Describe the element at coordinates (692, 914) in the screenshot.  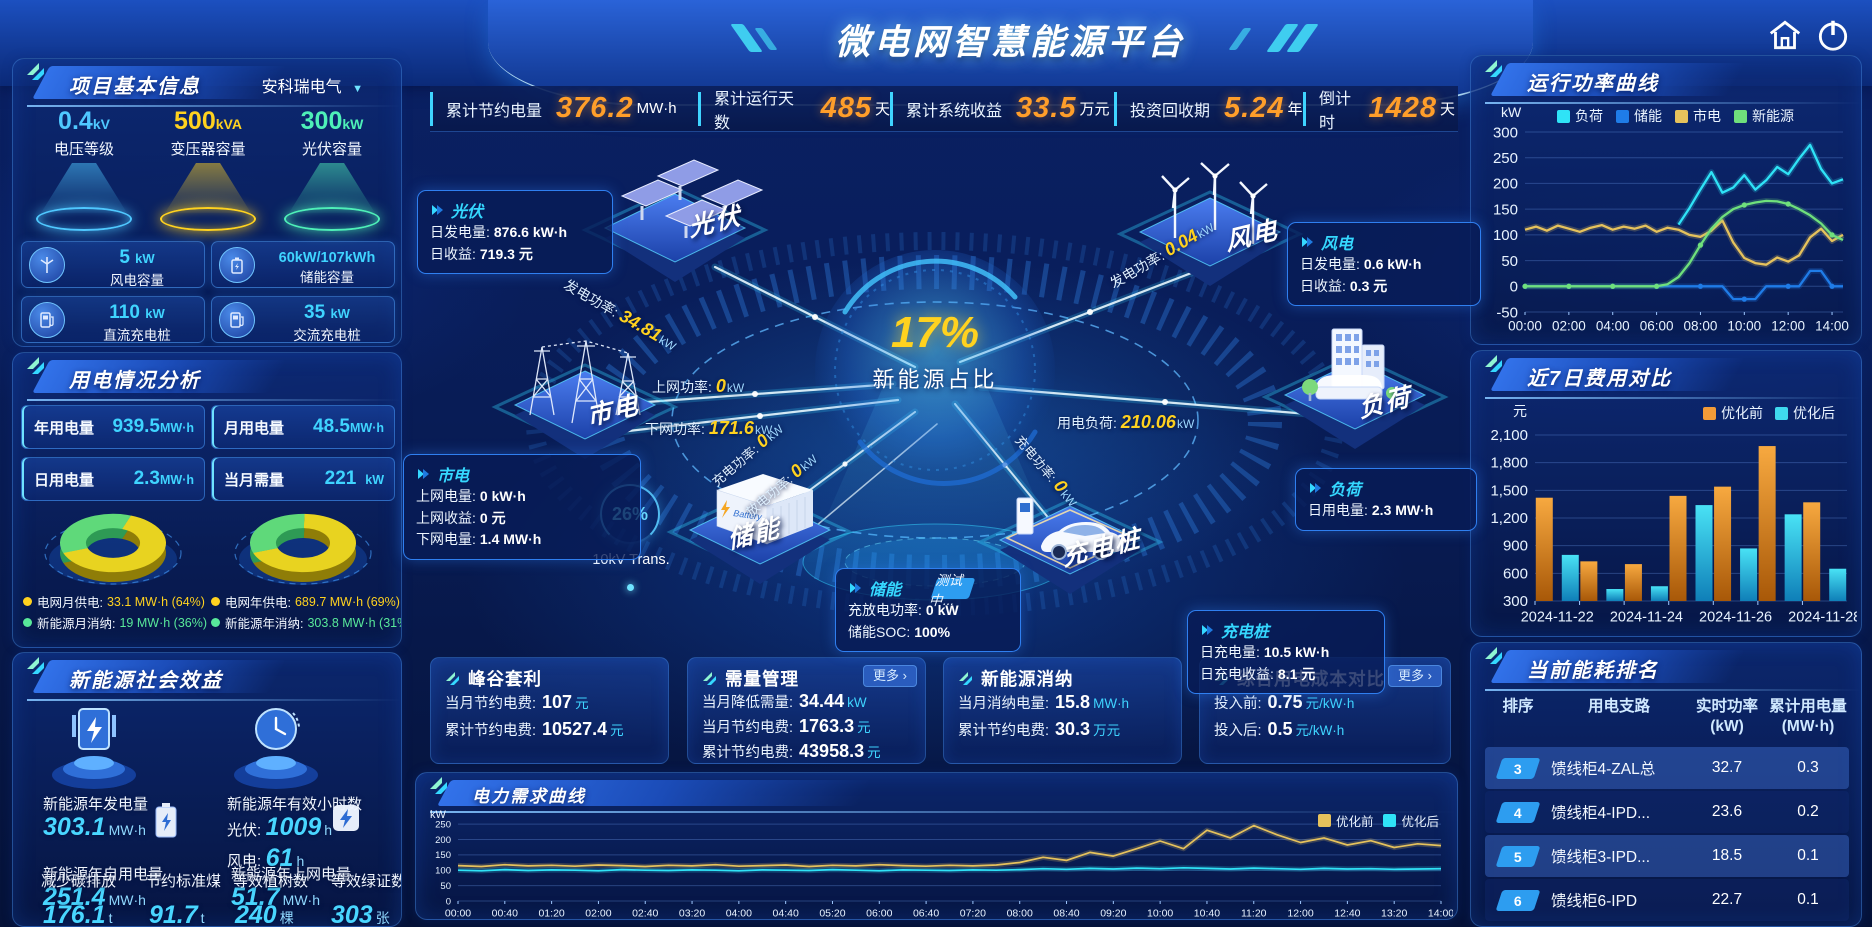
I see `svg-text: 03:20` at that location.